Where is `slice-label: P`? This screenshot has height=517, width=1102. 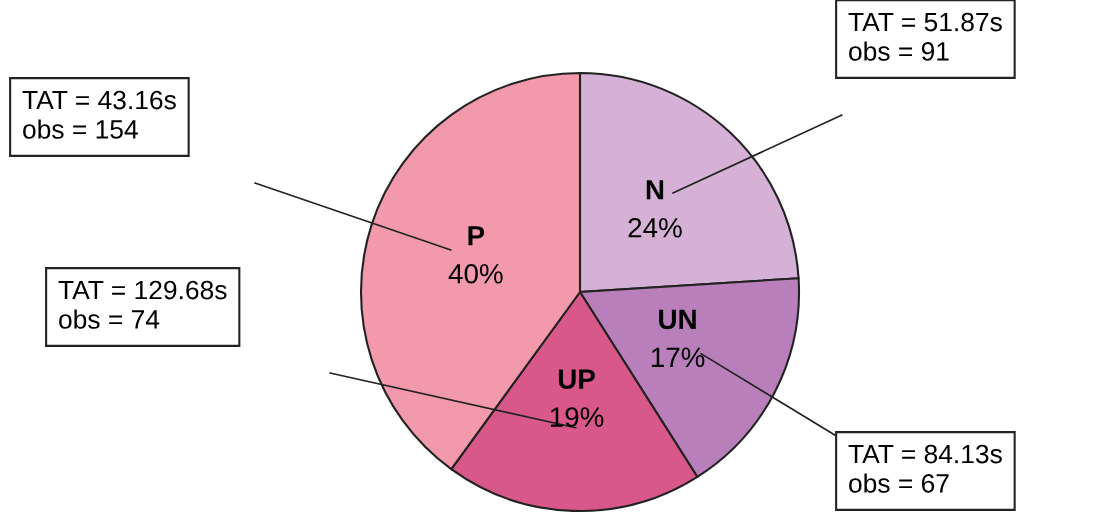 slice-label: P is located at coordinates (476, 236).